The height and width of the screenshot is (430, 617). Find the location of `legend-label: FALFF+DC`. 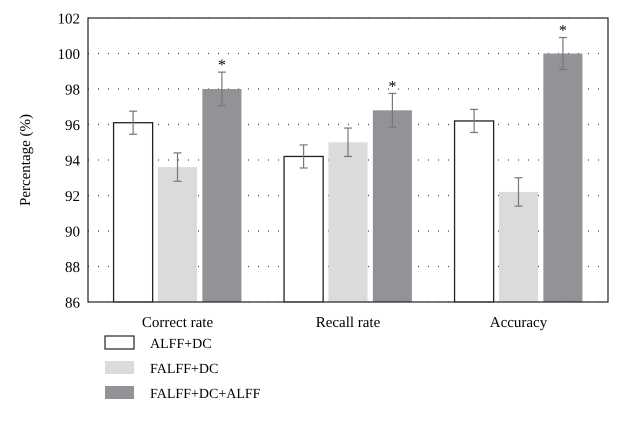

legend-label: FALFF+DC is located at coordinates (184, 369).